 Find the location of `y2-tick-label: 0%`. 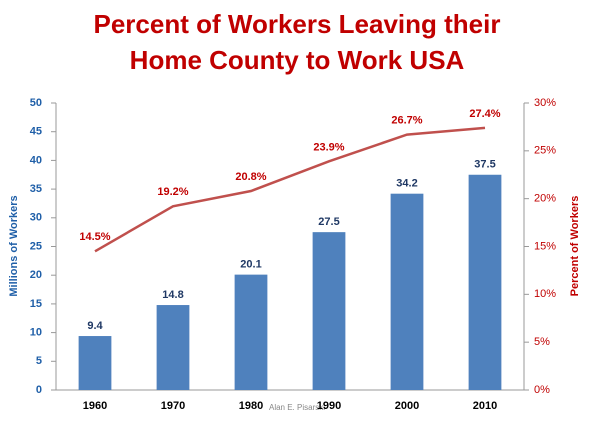

y2-tick-label: 0% is located at coordinates (542, 390).